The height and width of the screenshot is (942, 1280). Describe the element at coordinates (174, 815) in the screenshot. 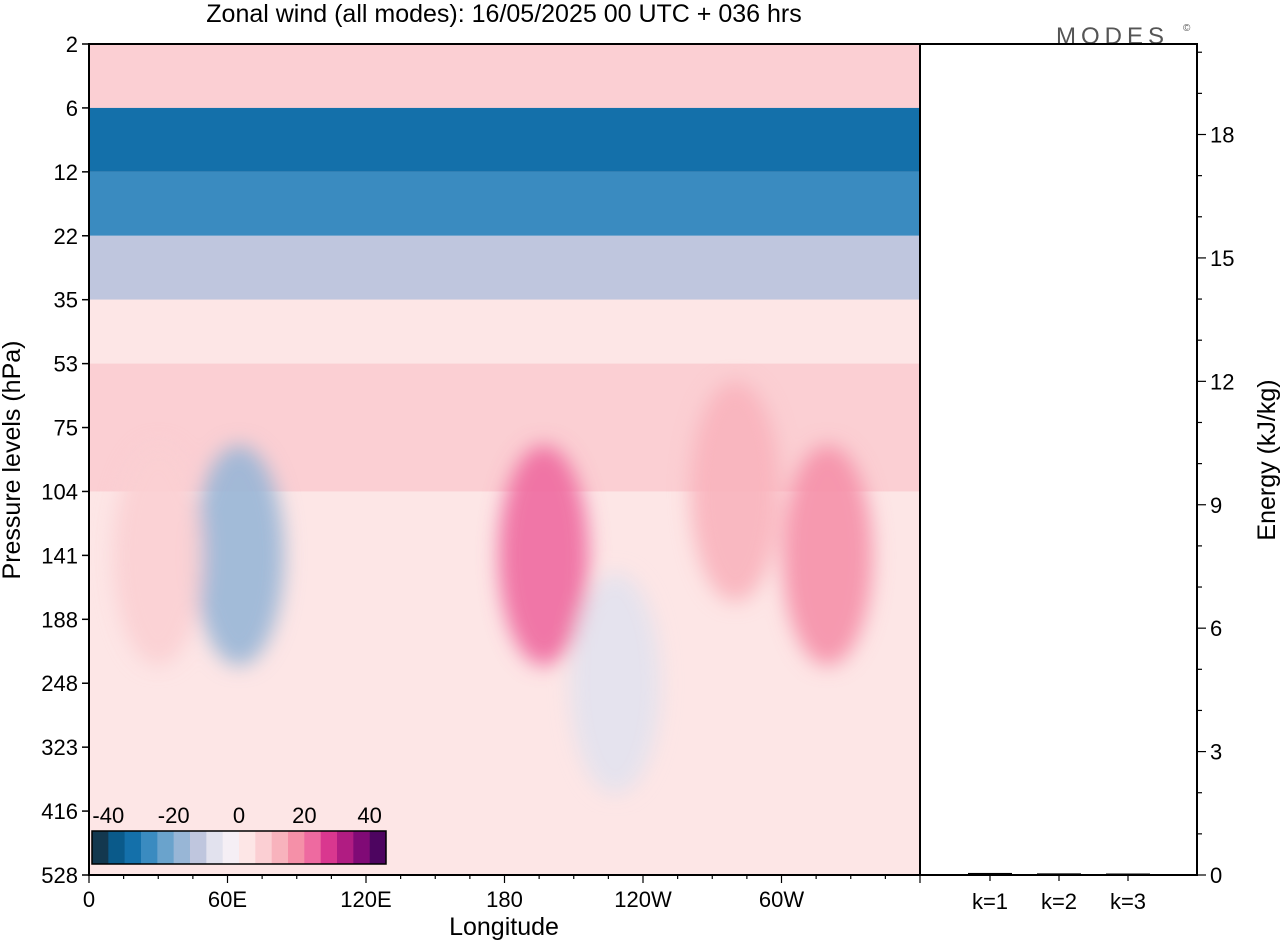

I see `colorbar-tick-label: -20` at that location.